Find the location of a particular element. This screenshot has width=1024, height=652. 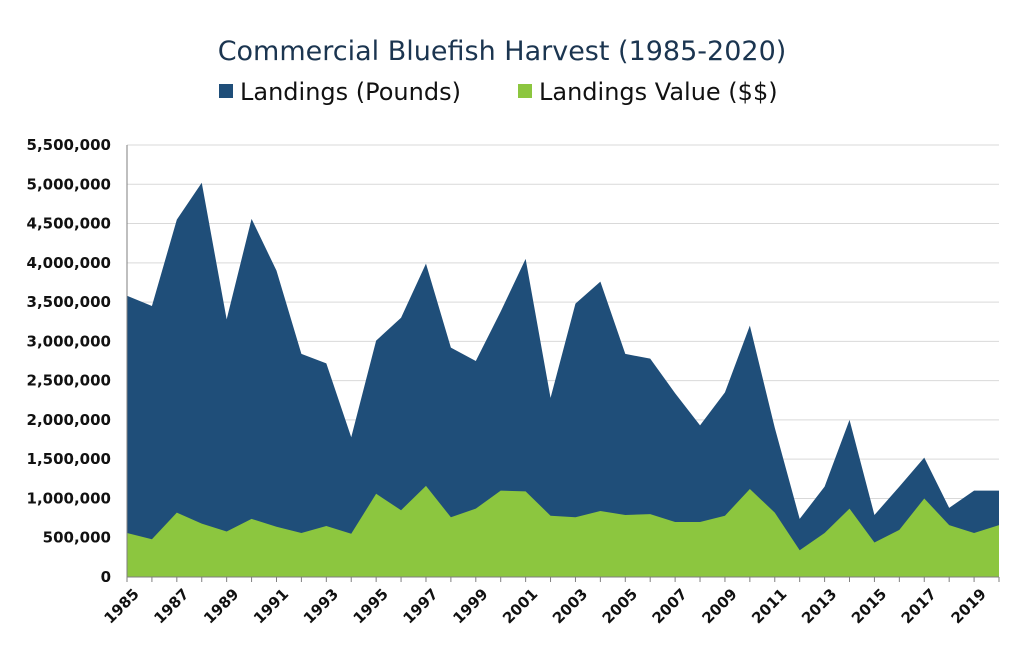

x-tick-label: 2005 is located at coordinates (620, 606).